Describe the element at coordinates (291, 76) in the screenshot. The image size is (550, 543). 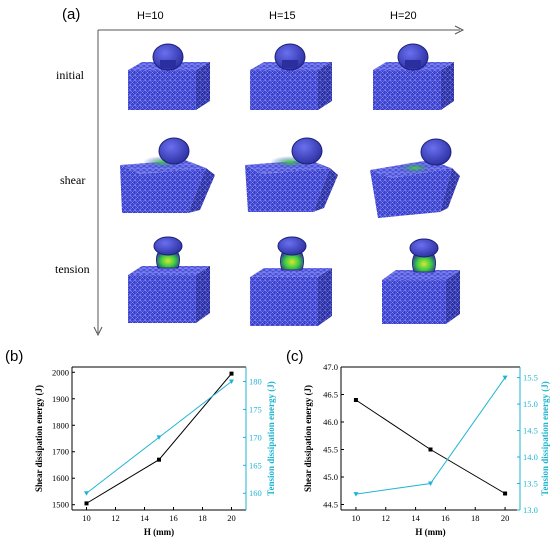
I see `model-initial-h15` at that location.